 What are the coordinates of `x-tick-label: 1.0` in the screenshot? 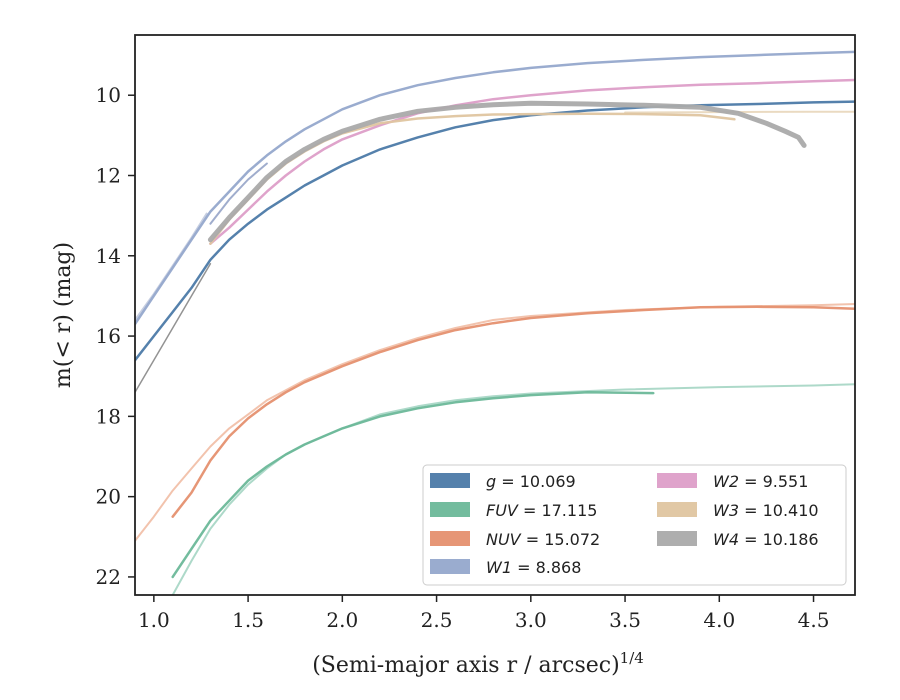 It's located at (154, 620).